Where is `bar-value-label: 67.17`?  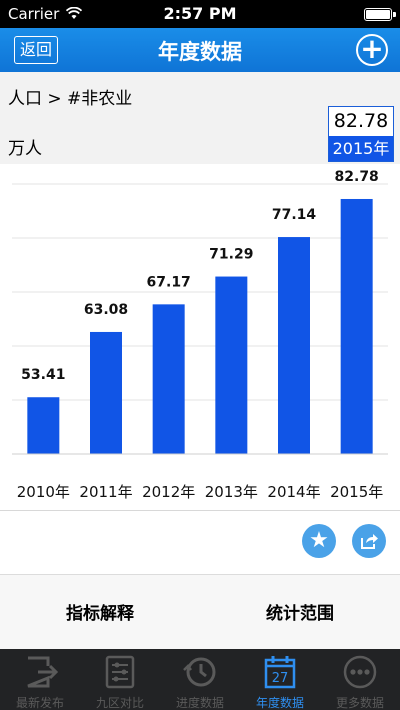
bar-value-label: 67.17 is located at coordinates (169, 282).